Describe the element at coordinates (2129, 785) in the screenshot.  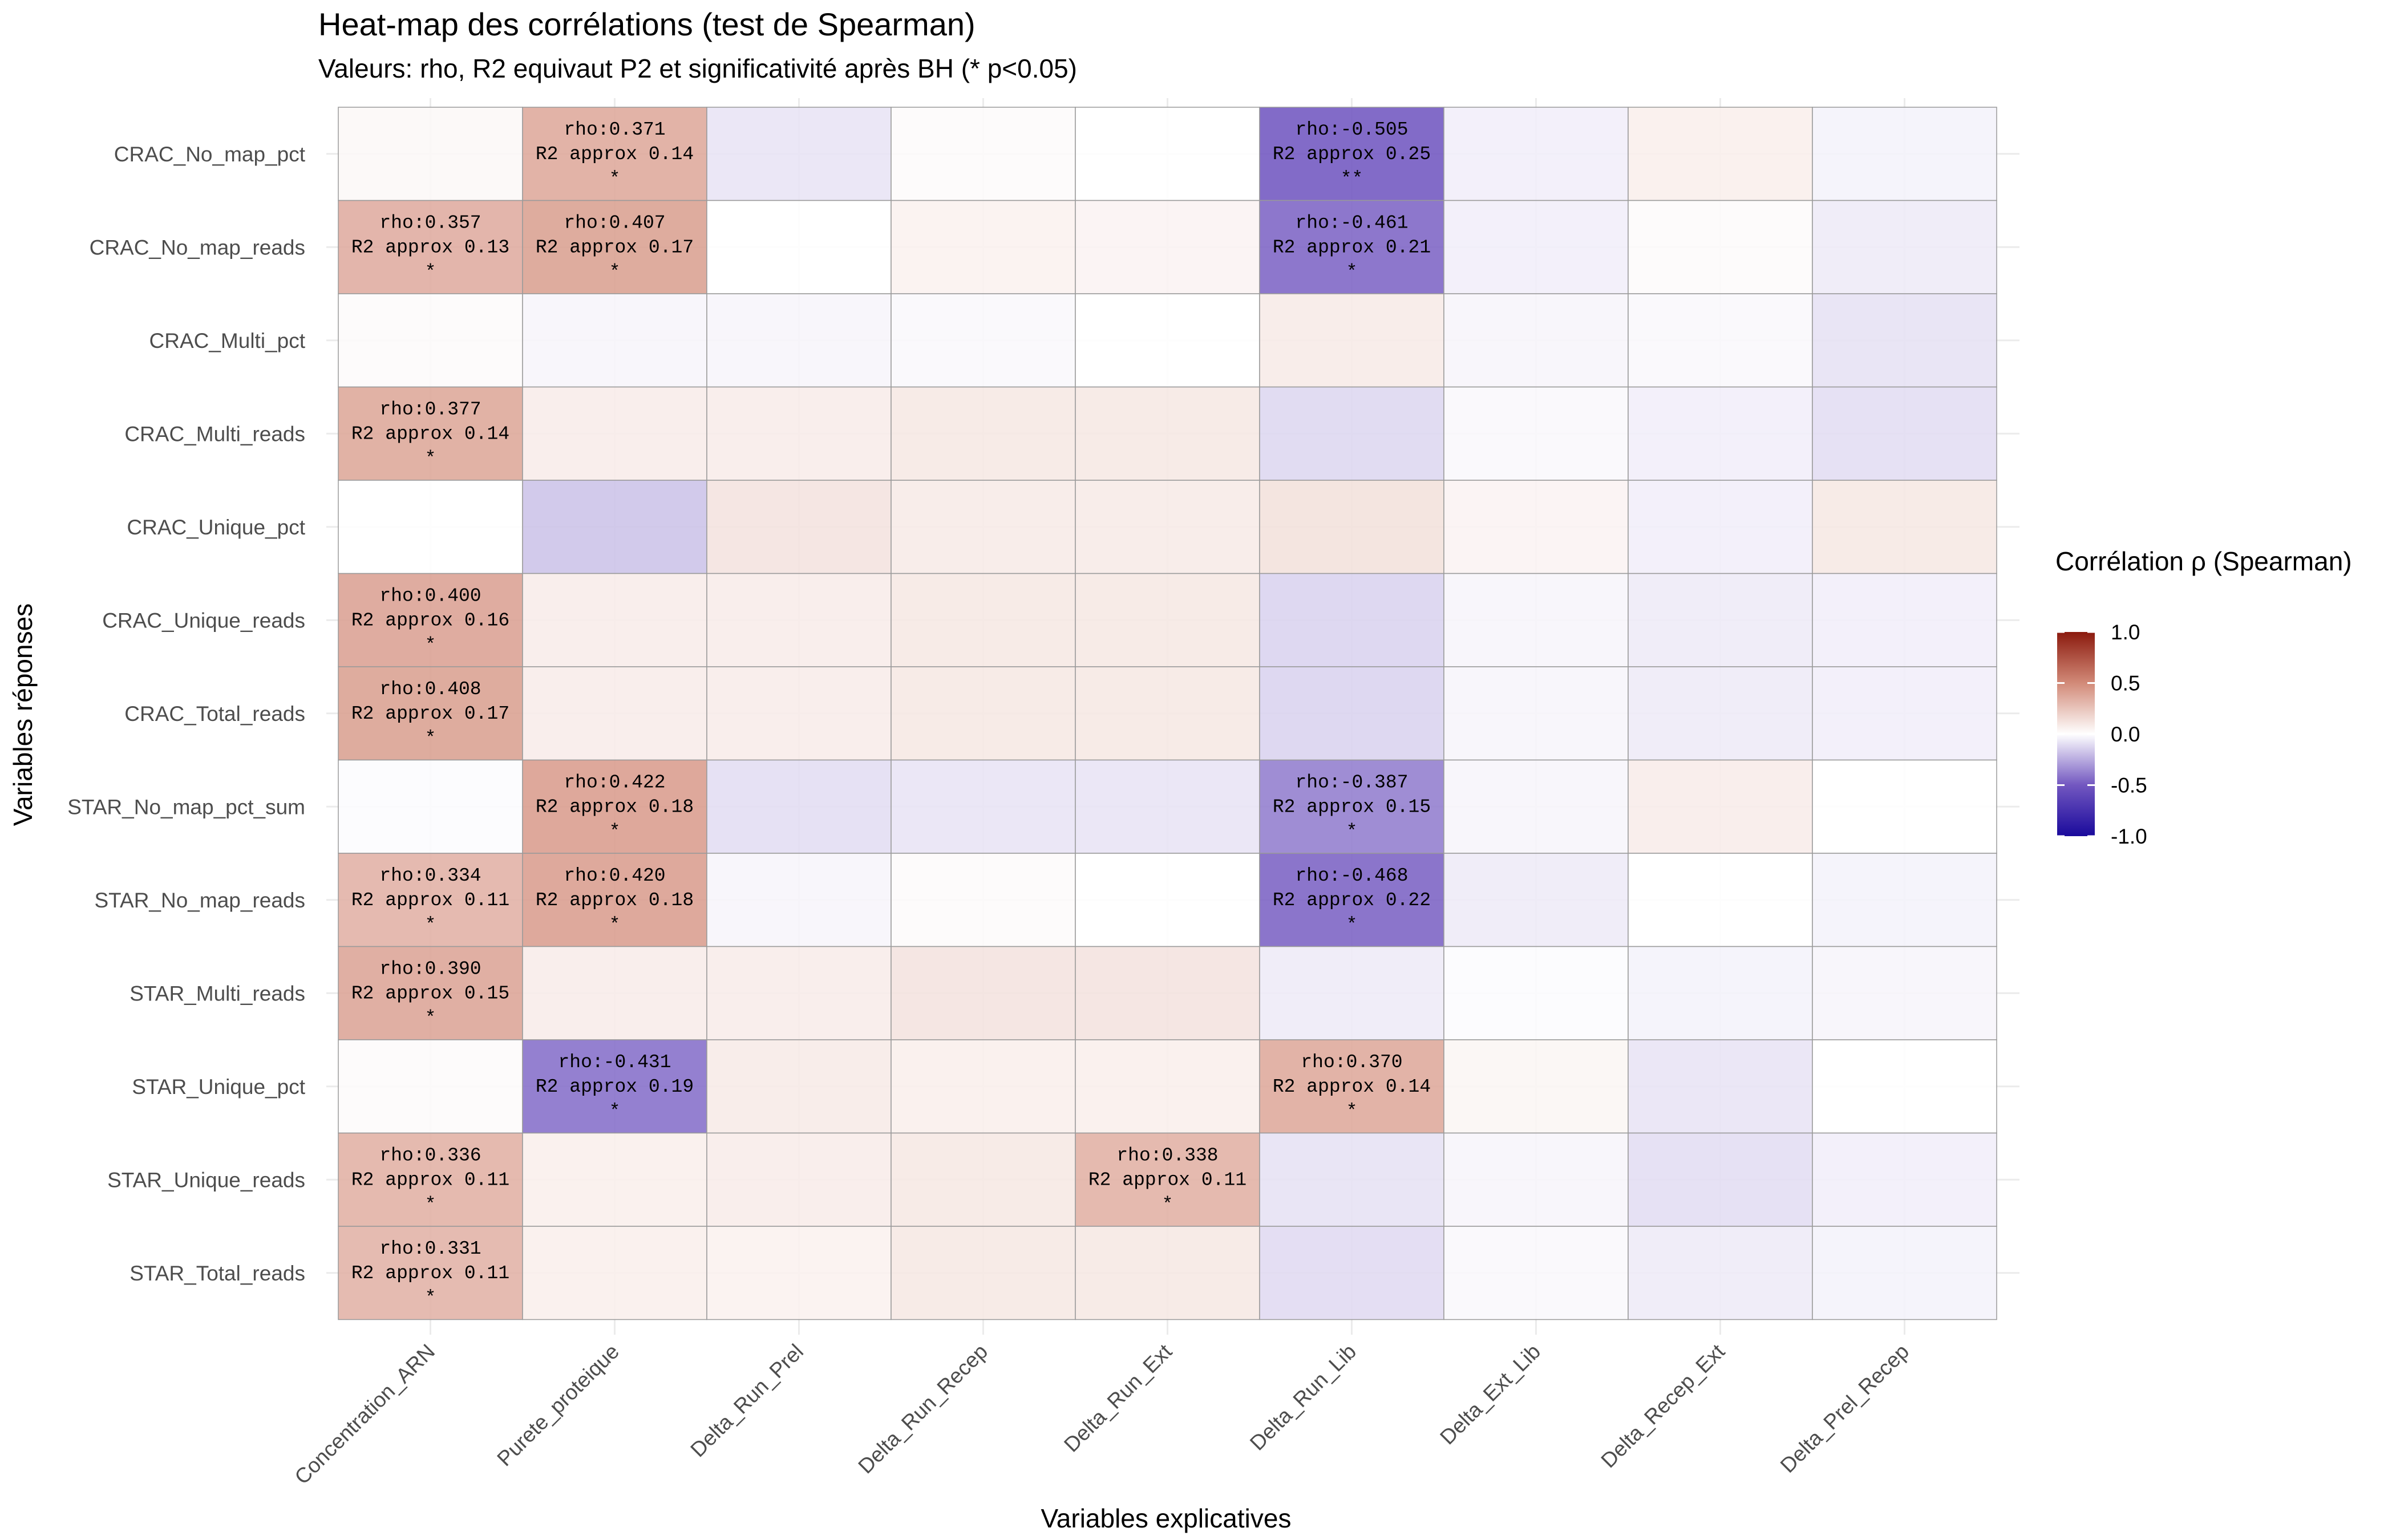
I see `legend-tick-label: -0.5` at that location.